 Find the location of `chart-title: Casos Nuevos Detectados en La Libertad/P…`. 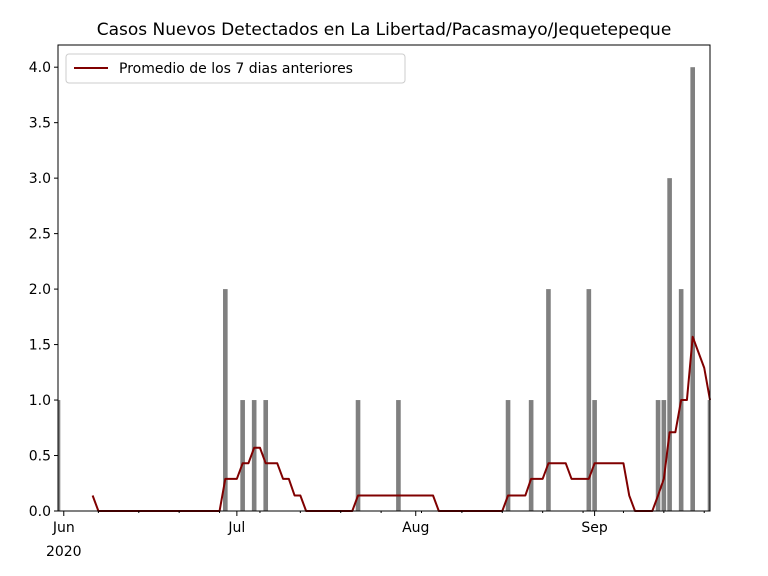

chart-title: Casos Nuevos Detectados en La Libertad/P… is located at coordinates (384, 30).